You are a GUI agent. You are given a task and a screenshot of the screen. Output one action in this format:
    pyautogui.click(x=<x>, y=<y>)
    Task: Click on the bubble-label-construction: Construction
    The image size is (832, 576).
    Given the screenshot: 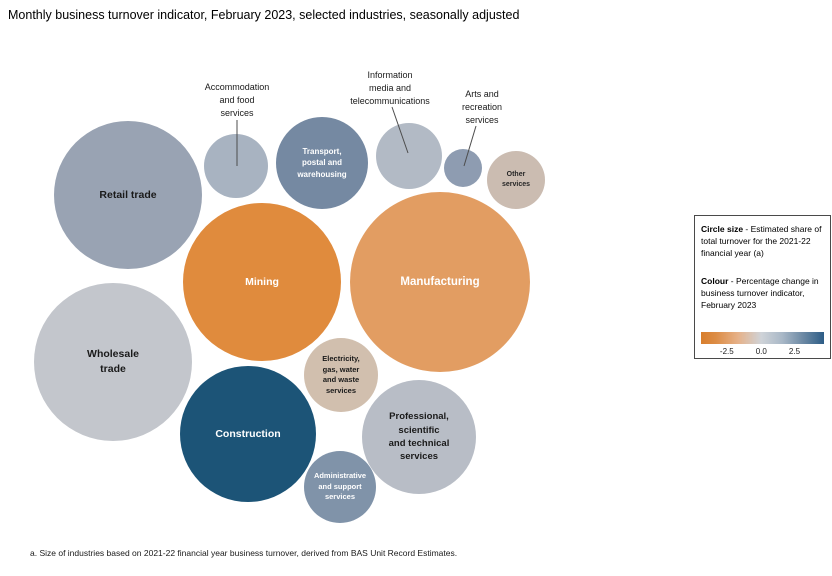 What is the action you would take?
    pyautogui.click(x=248, y=433)
    